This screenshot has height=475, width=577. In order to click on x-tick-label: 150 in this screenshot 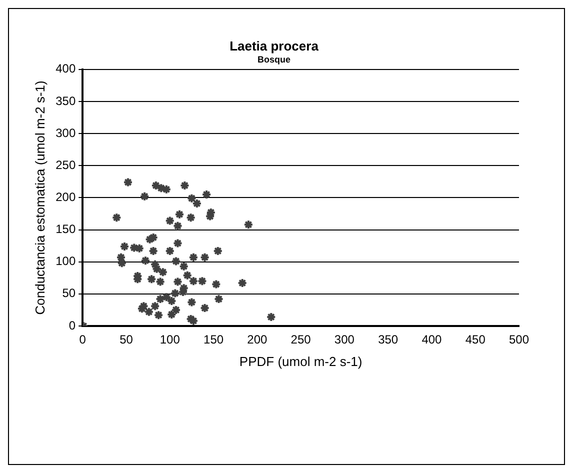, I will do `click(214, 339)`.